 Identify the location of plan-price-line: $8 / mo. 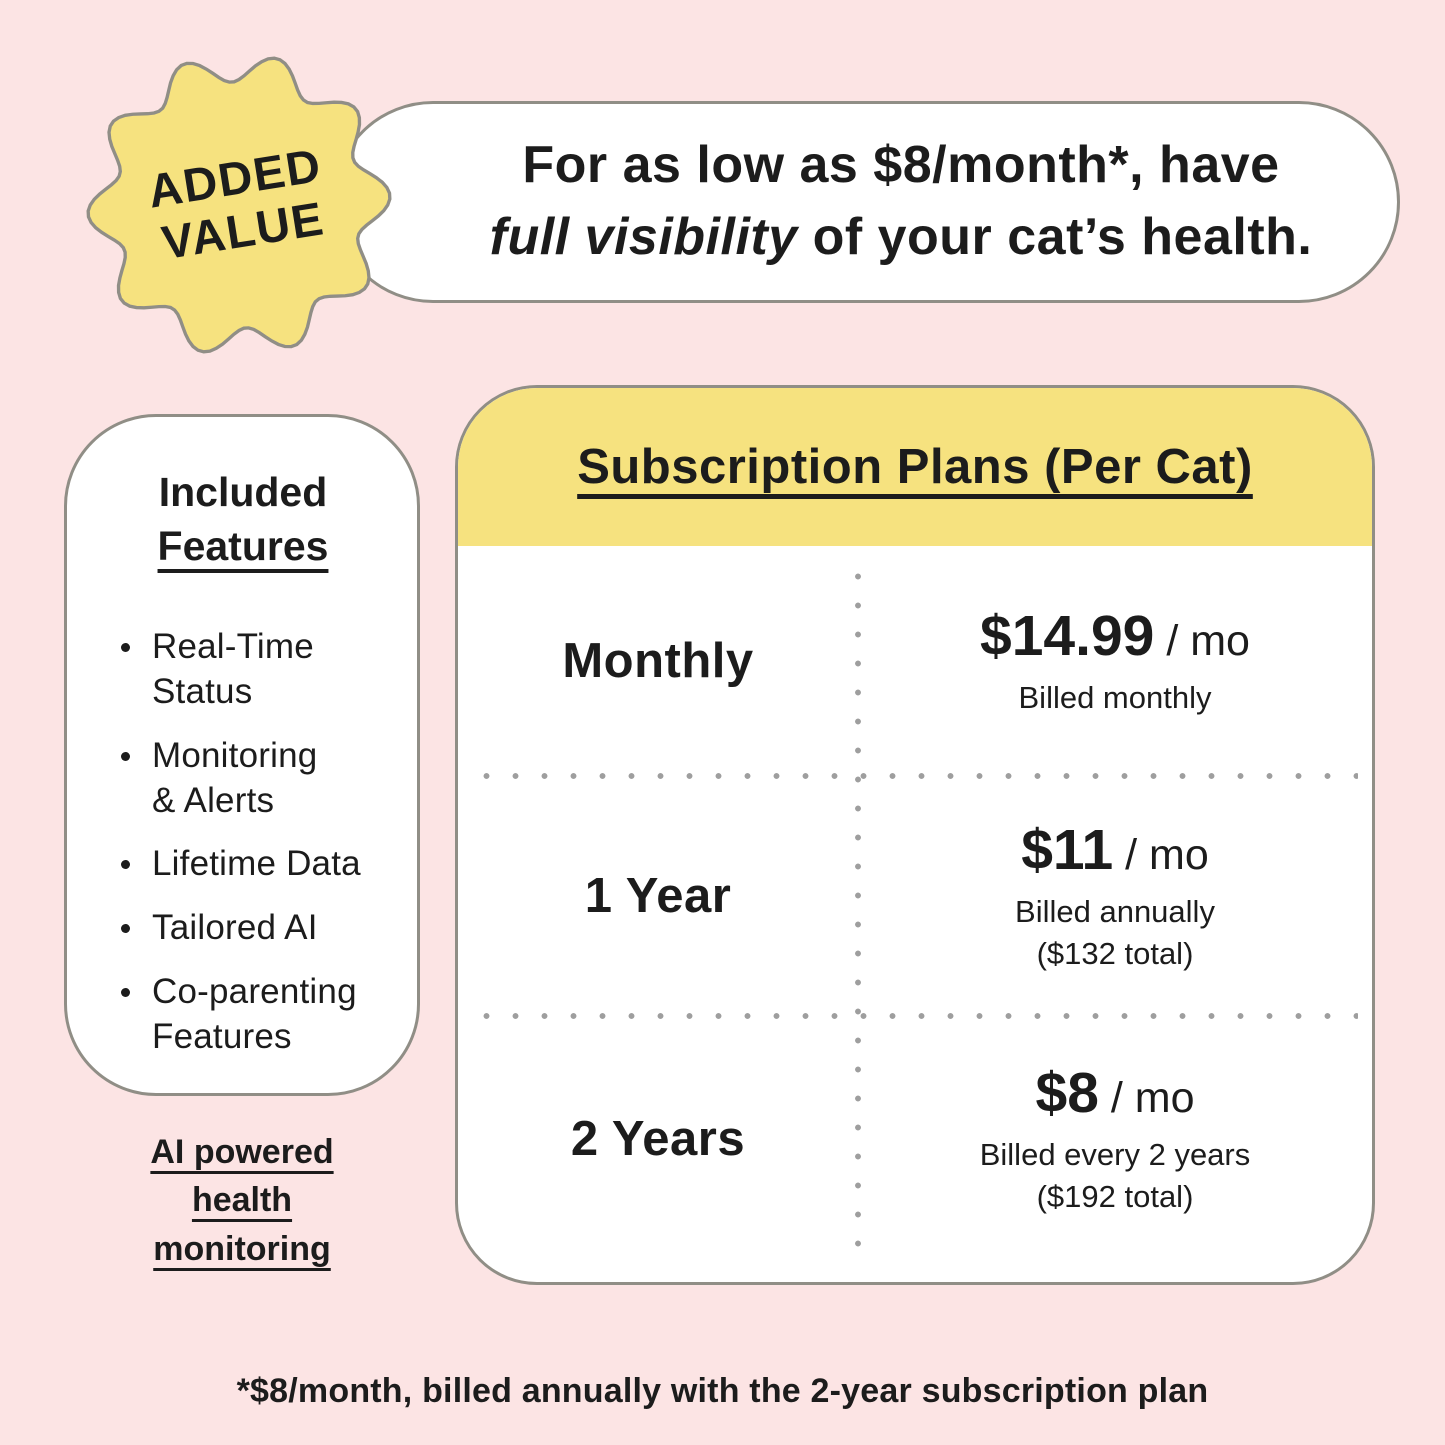
(1115, 1093).